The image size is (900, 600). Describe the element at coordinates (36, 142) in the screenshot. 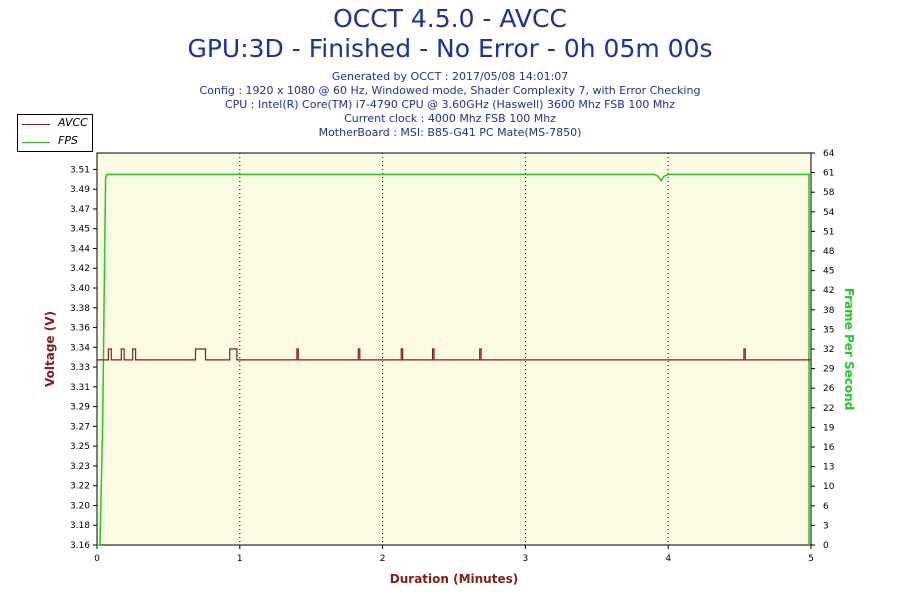

I see `legend-swatch-fps` at that location.